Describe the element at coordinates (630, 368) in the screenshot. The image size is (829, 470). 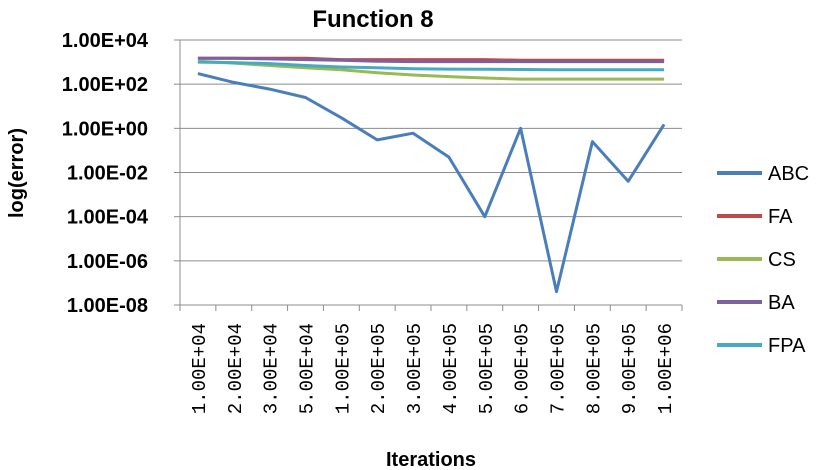
I see `x-tick-label: 9.00E+05` at that location.